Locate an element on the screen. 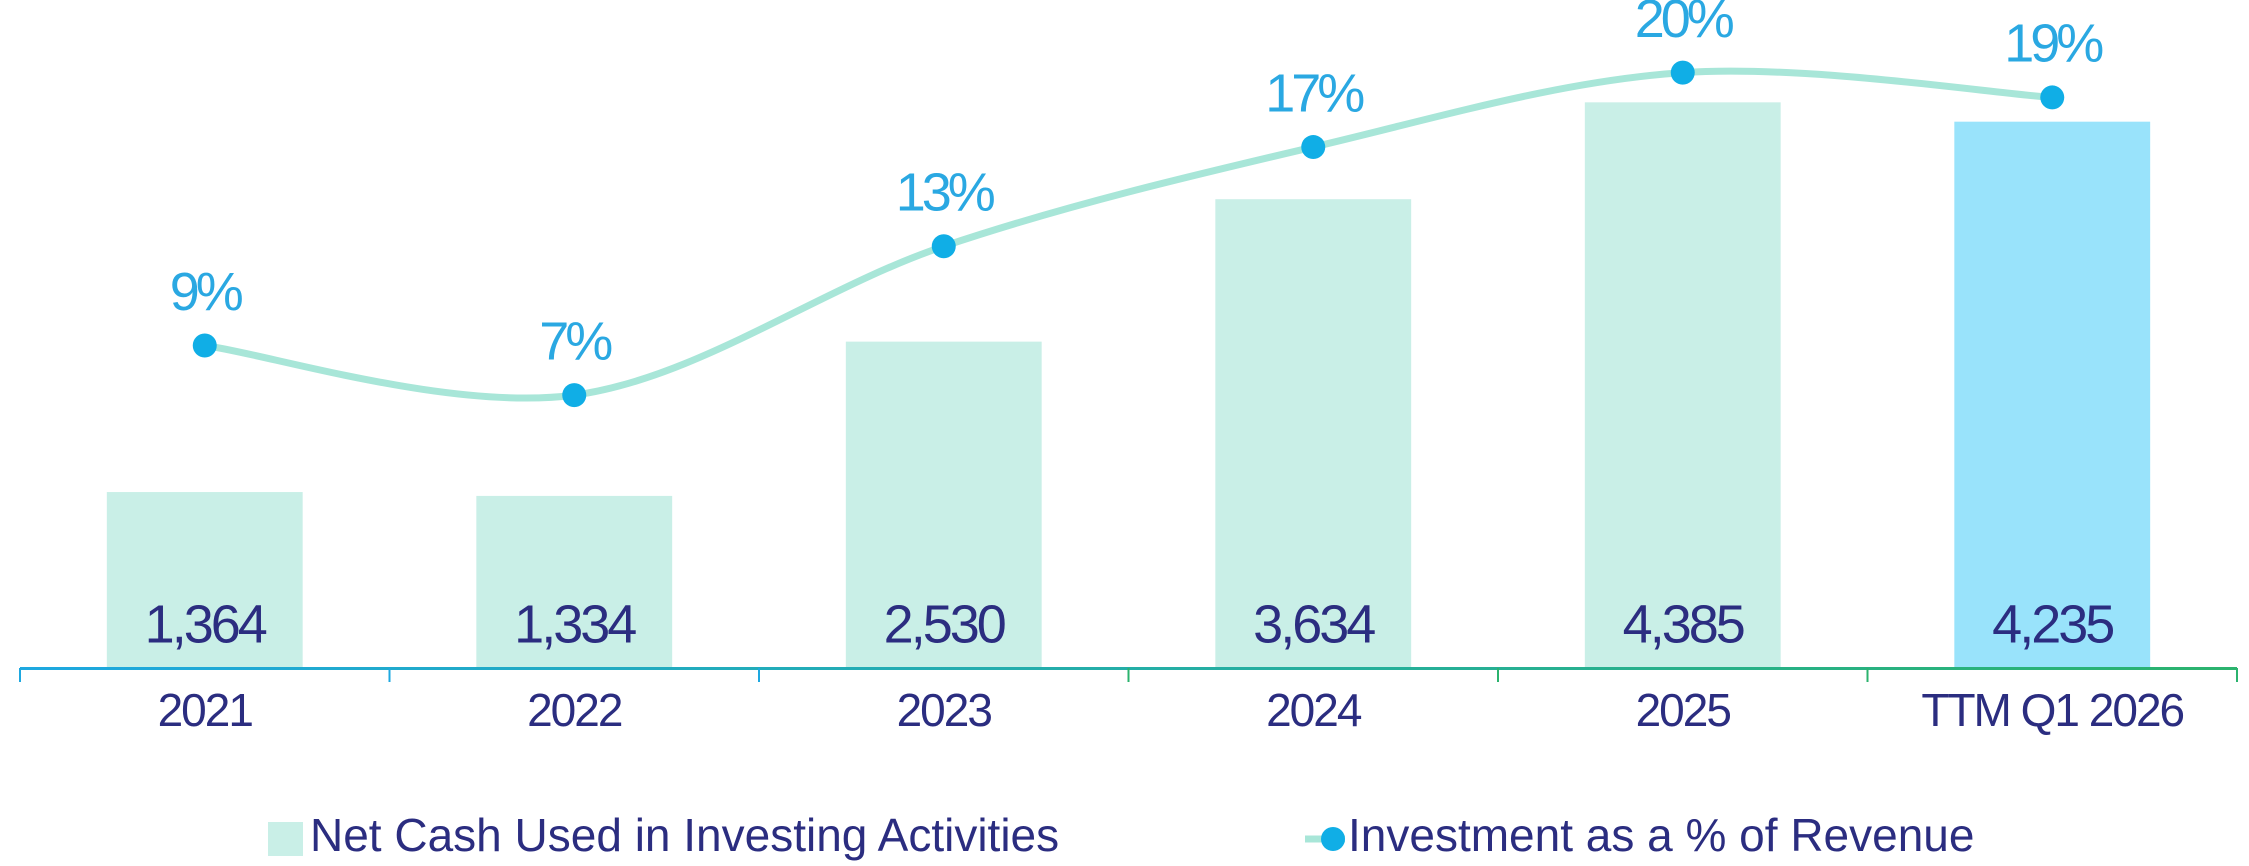  bar-value-label: 4,385 is located at coordinates (1683, 624).